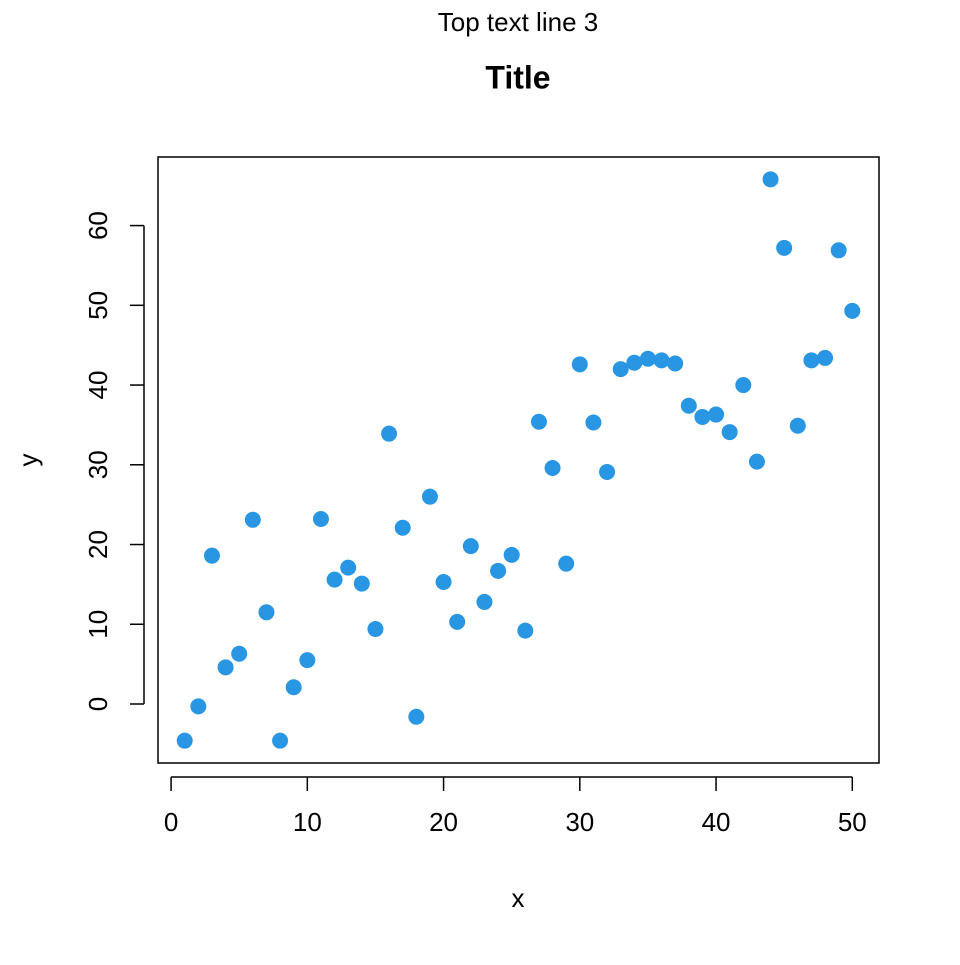 The image size is (960, 965). Describe the element at coordinates (98, 385) in the screenshot. I see `y-tick-label: 40` at that location.